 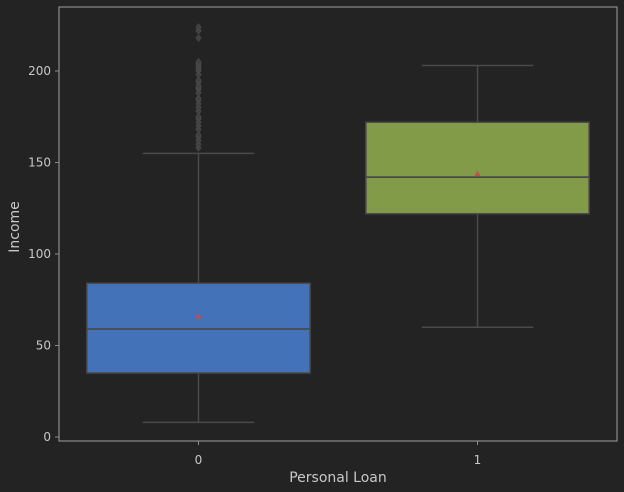 I want to click on y-tick-label: 100, so click(x=39, y=254).